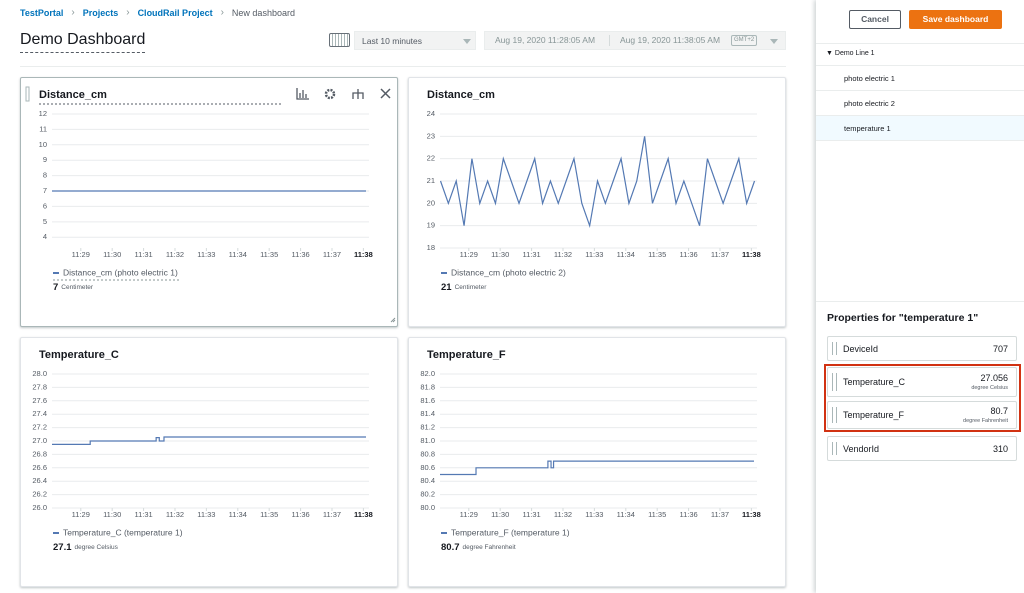  Describe the element at coordinates (86, 547) in the screenshot. I see `legend-value: 27.1 degree Celsius` at that location.